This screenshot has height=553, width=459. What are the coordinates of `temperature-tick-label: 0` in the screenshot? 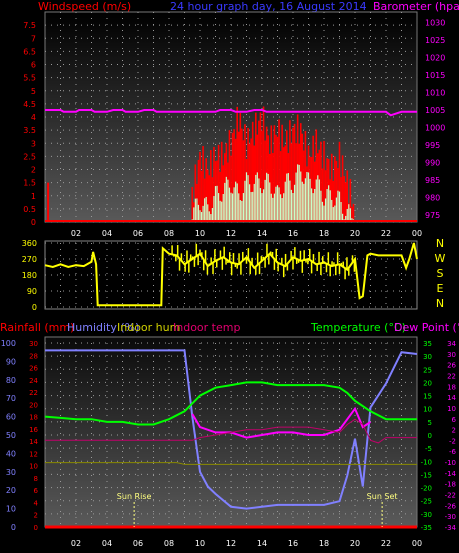 It's located at (430, 436).